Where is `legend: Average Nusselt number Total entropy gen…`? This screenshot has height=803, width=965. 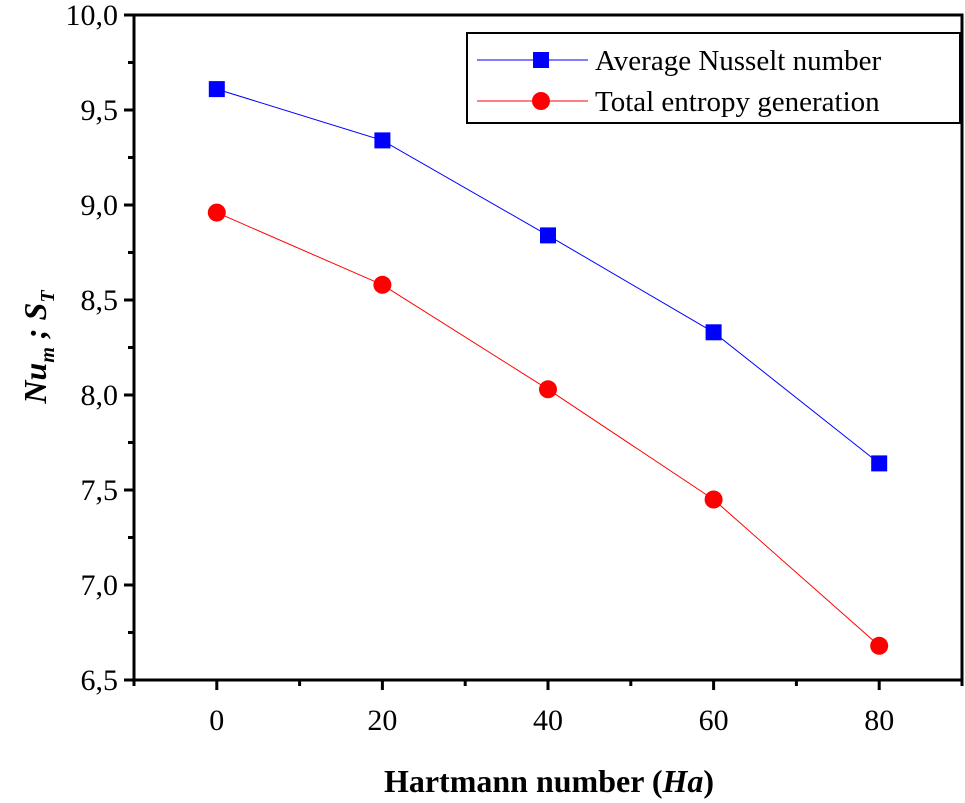 legend: Average Nusselt number Total entropy gen… is located at coordinates (713, 78).